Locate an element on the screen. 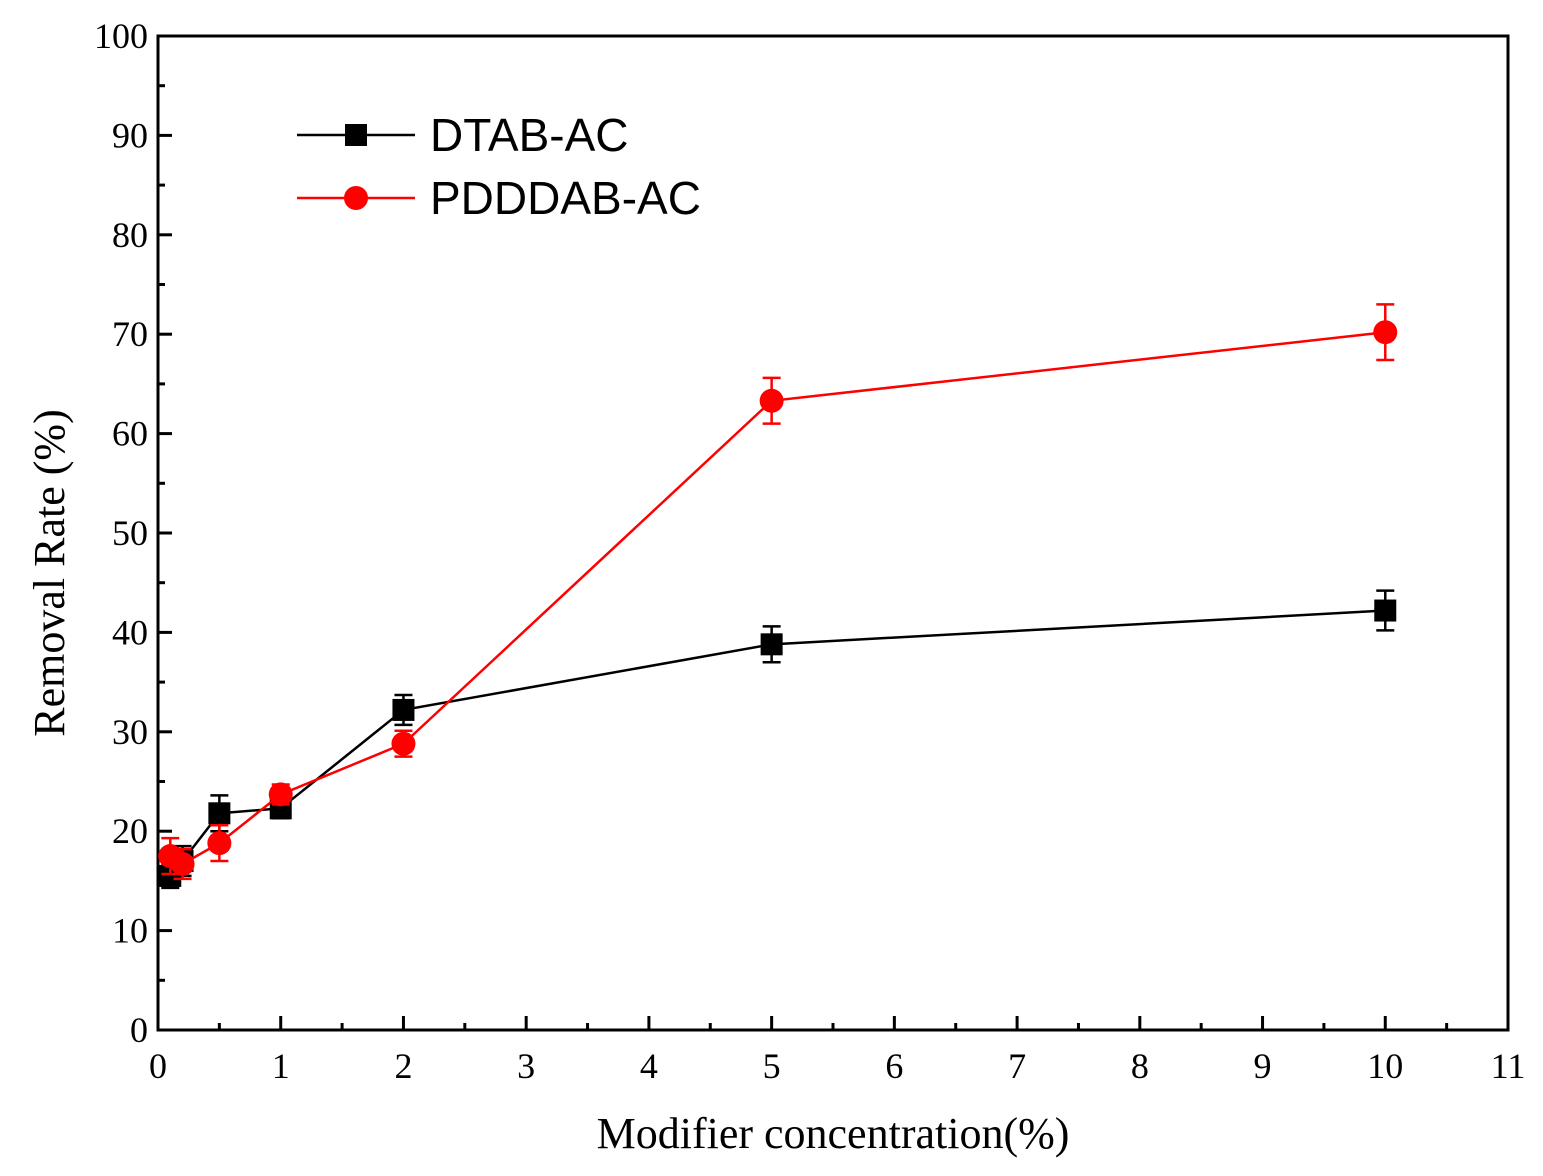 Image resolution: width=1543 pixels, height=1176 pixels. y-tick-label: 60 is located at coordinates (130, 434).